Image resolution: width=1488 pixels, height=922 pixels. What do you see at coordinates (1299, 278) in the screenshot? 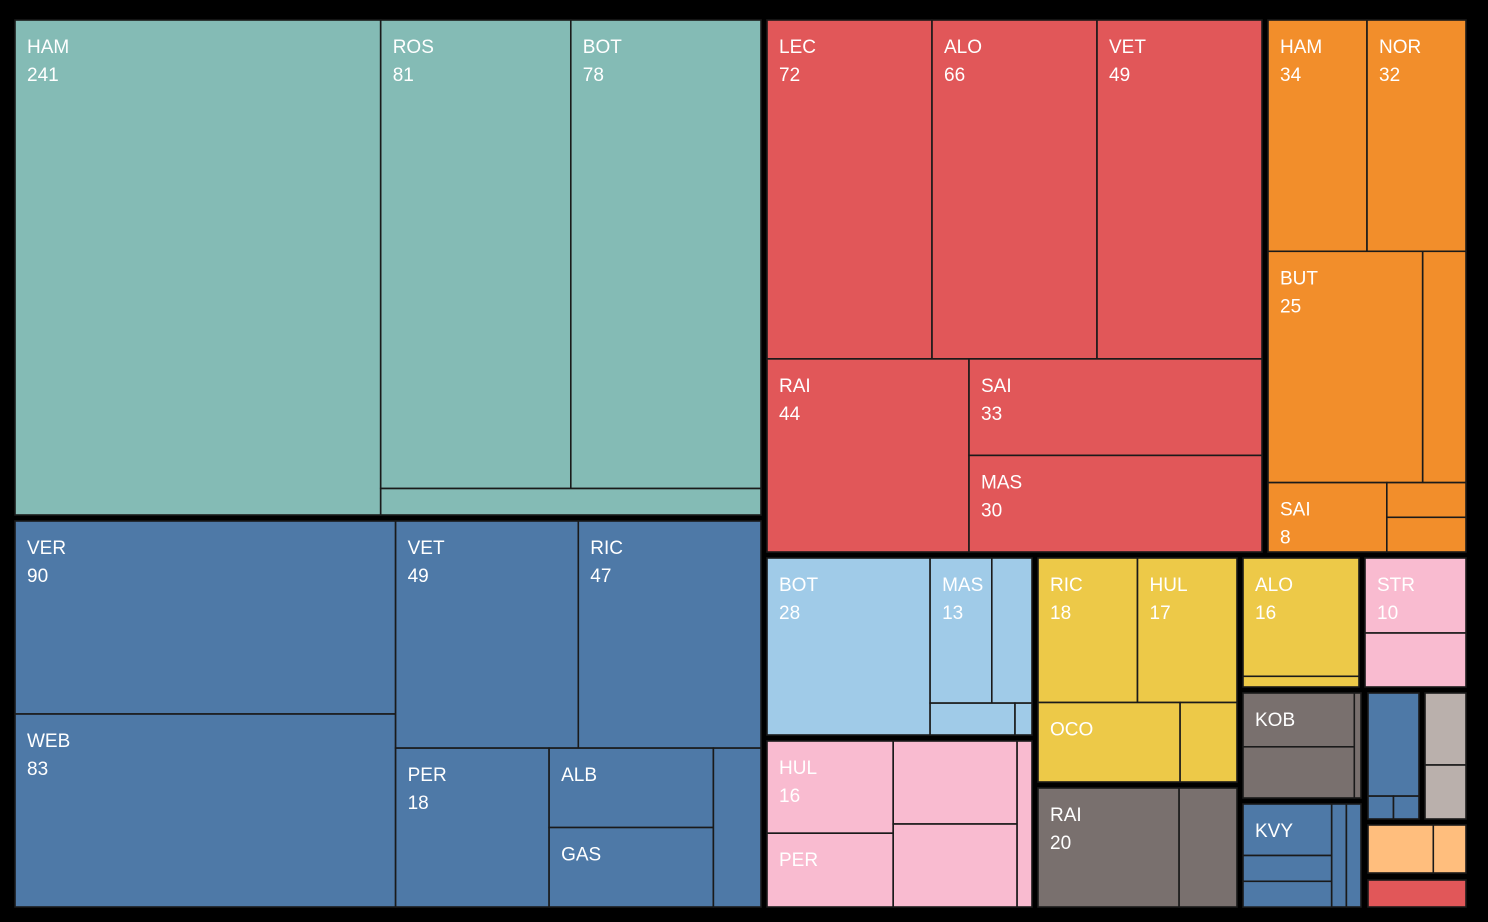
I see `cell-label: BUT` at bounding box center [1299, 278].